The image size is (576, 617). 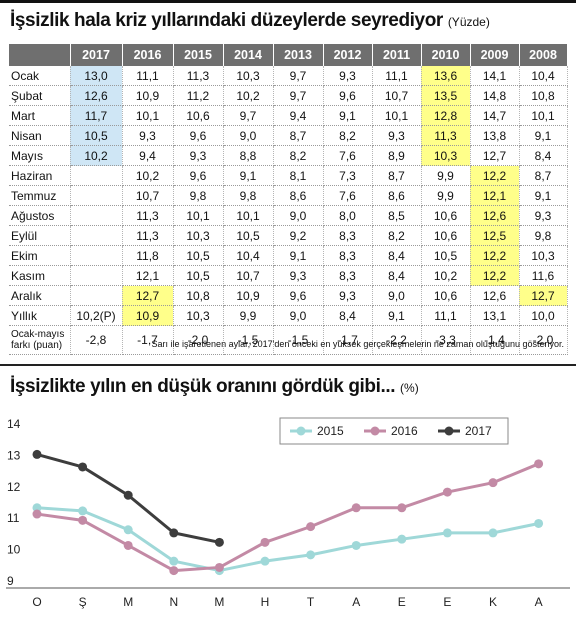 I want to click on row-label: Eylül, so click(x=40, y=235).